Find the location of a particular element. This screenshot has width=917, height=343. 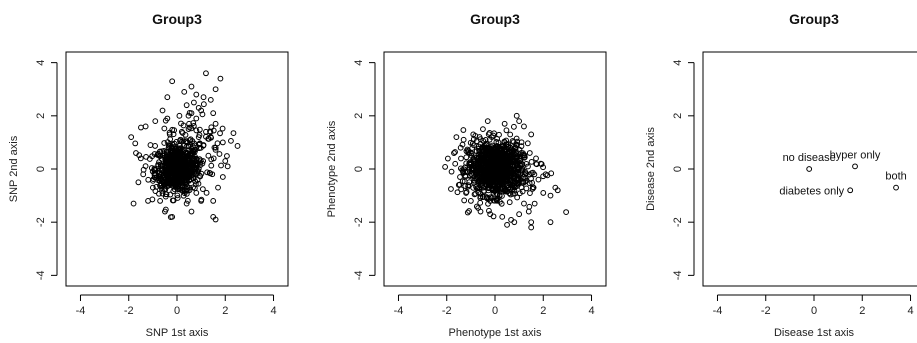

y-tick-label: 0 is located at coordinates (359, 169).